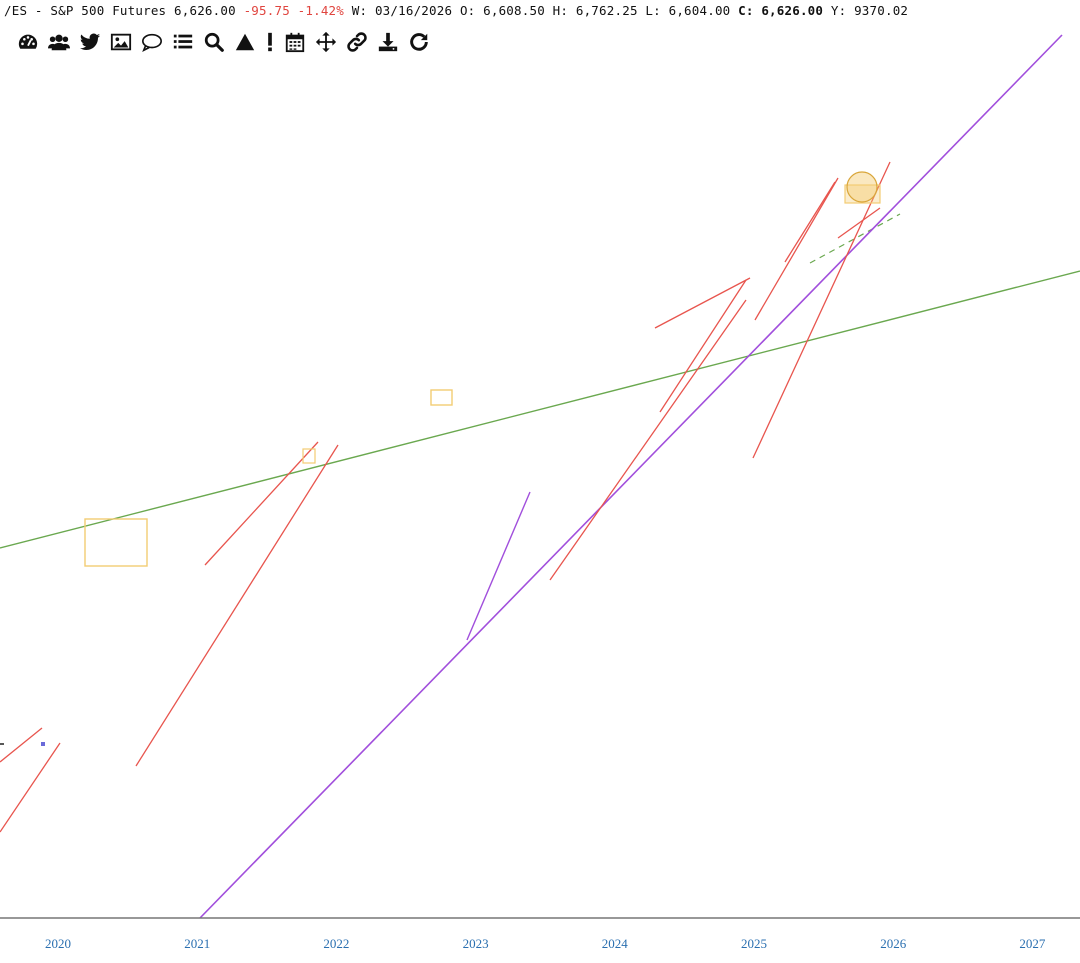 This screenshot has height=963, width=1080. I want to click on low-value: 6,604.00, so click(699, 10).